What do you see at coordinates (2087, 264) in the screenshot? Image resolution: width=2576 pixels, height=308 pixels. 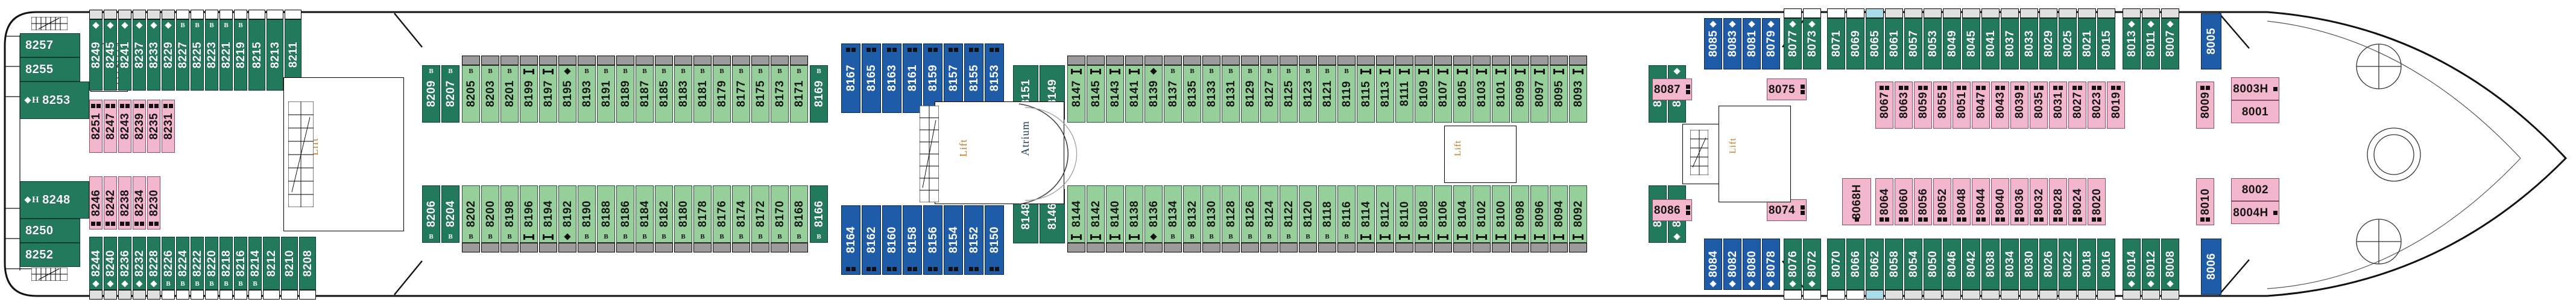 I see `cabin-8018: 8018` at bounding box center [2087, 264].